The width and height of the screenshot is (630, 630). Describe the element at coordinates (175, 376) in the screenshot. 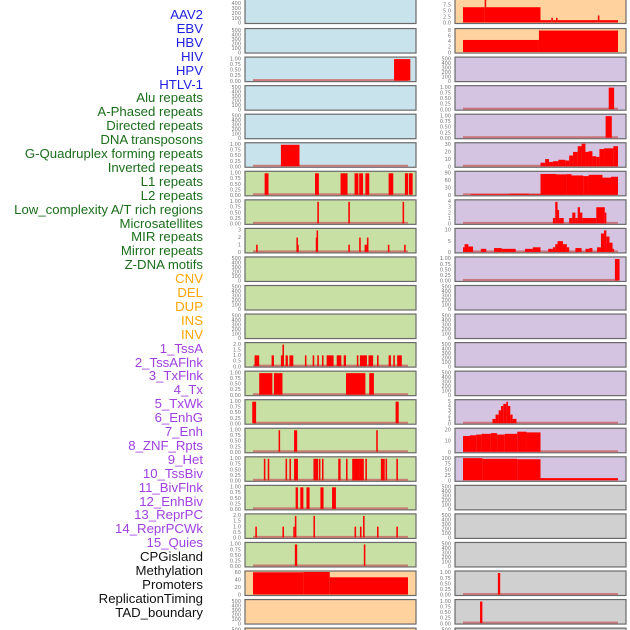

I see `track-label: 3_TxFlnk` at that location.